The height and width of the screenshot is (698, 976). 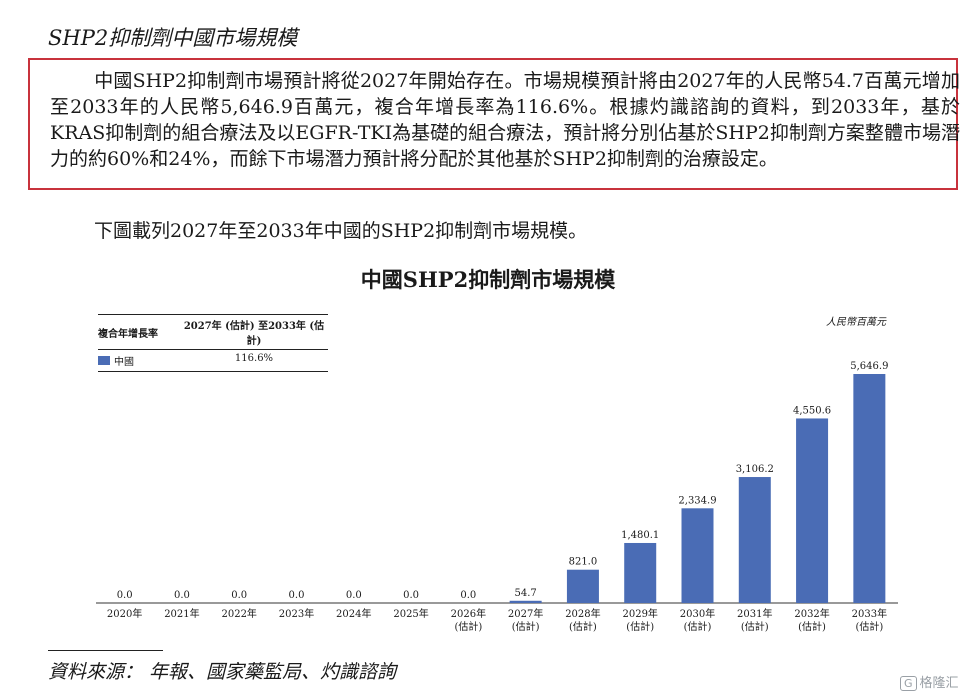 What do you see at coordinates (639, 613) in the screenshot?
I see `x-tick-label: 2029年` at bounding box center [639, 613].